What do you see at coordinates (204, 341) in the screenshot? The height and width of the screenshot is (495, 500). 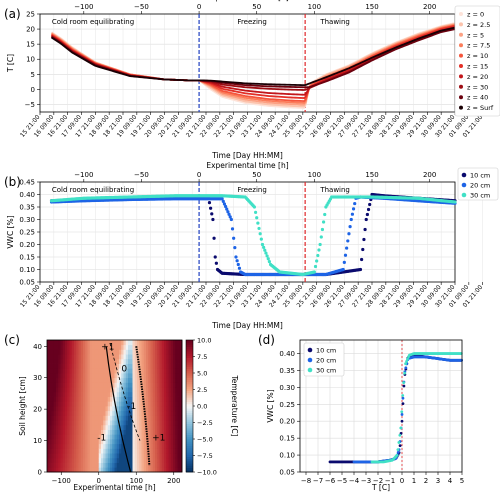 I see `colorbar-tick-label: 10.0` at bounding box center [204, 341].